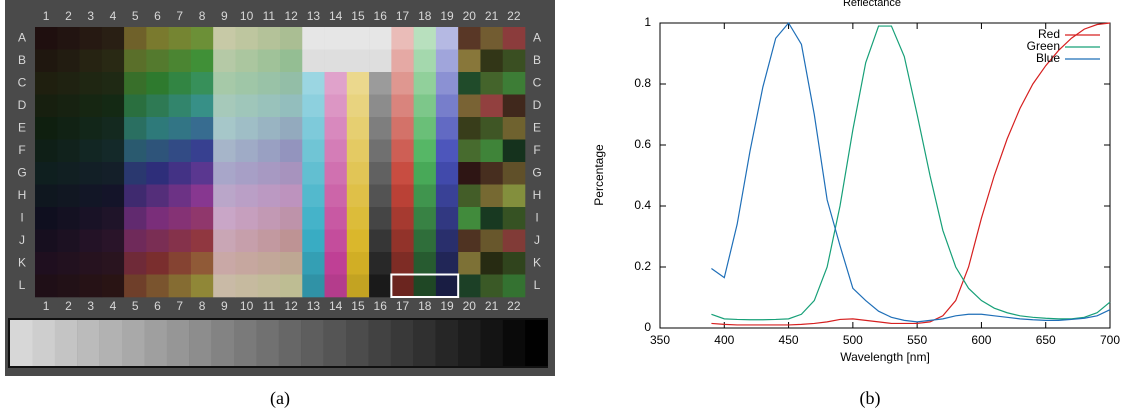  Describe the element at coordinates (22, 240) in the screenshot. I see `row-label: J` at that location.